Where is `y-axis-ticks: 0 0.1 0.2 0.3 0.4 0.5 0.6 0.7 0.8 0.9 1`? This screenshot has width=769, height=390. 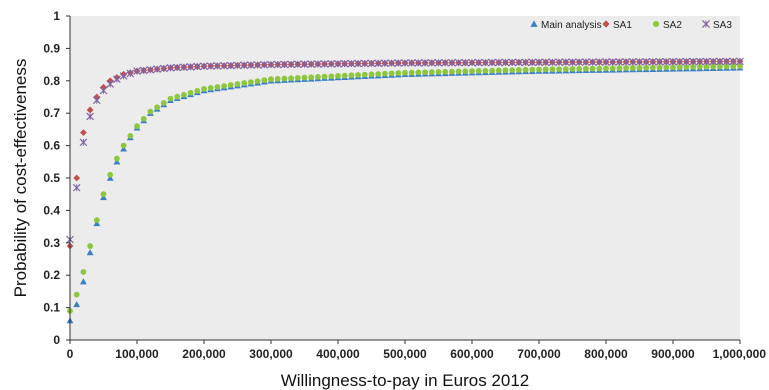
y-axis-ticks: 0 0.1 0.2 0.3 0.4 0.5 0.6 0.7 0.8 0.9 1 is located at coordinates (56, 178).